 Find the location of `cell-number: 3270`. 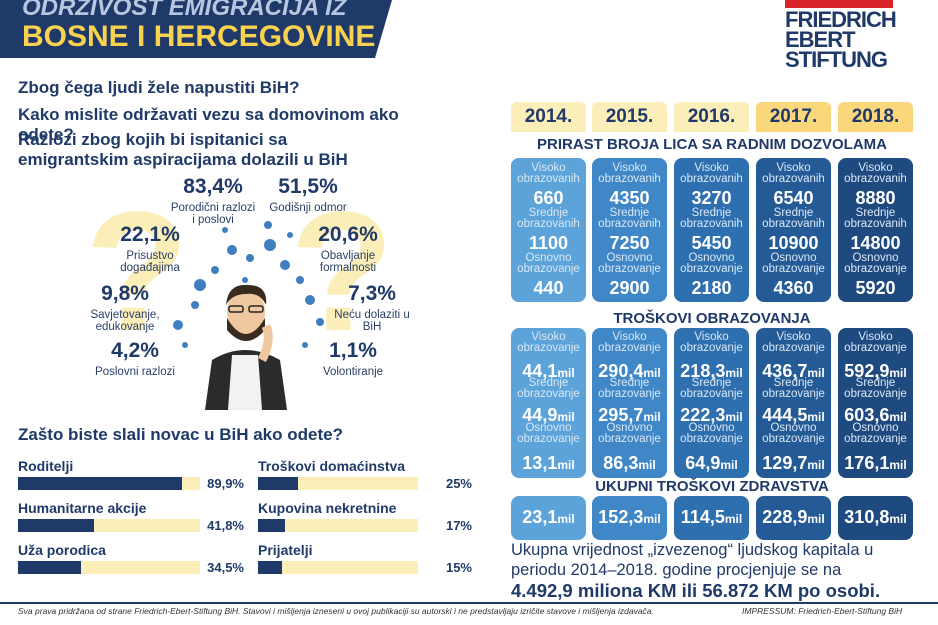

cell-number: 3270 is located at coordinates (711, 198).